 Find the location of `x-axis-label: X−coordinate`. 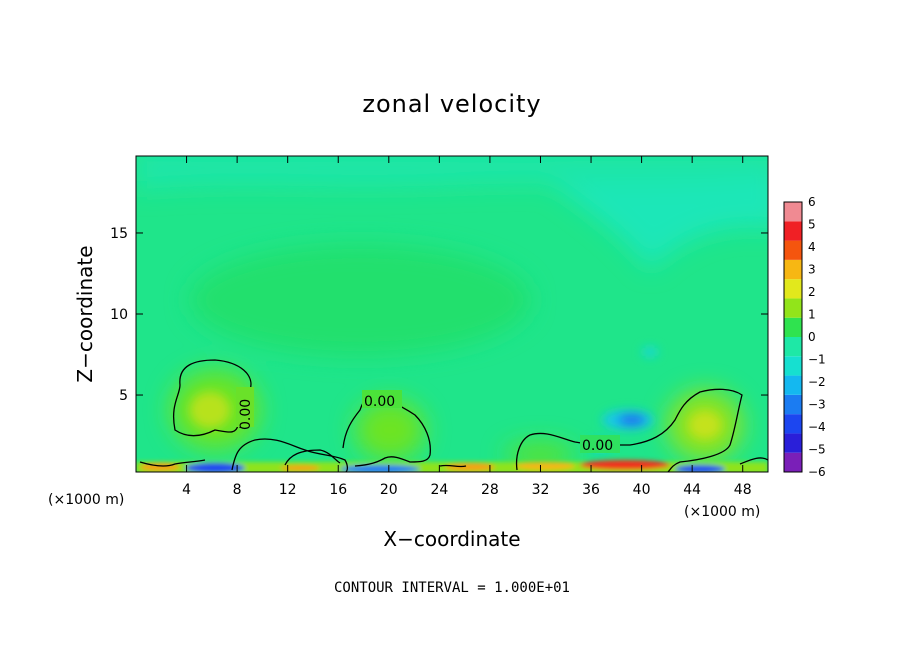

x-axis-label: X−coordinate is located at coordinates (451, 539).